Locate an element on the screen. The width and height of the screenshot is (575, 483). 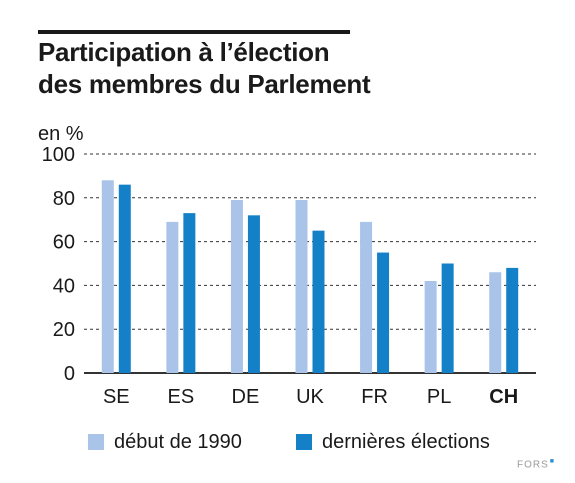
legend-item-1990: début de 1990 is located at coordinates (165, 442).